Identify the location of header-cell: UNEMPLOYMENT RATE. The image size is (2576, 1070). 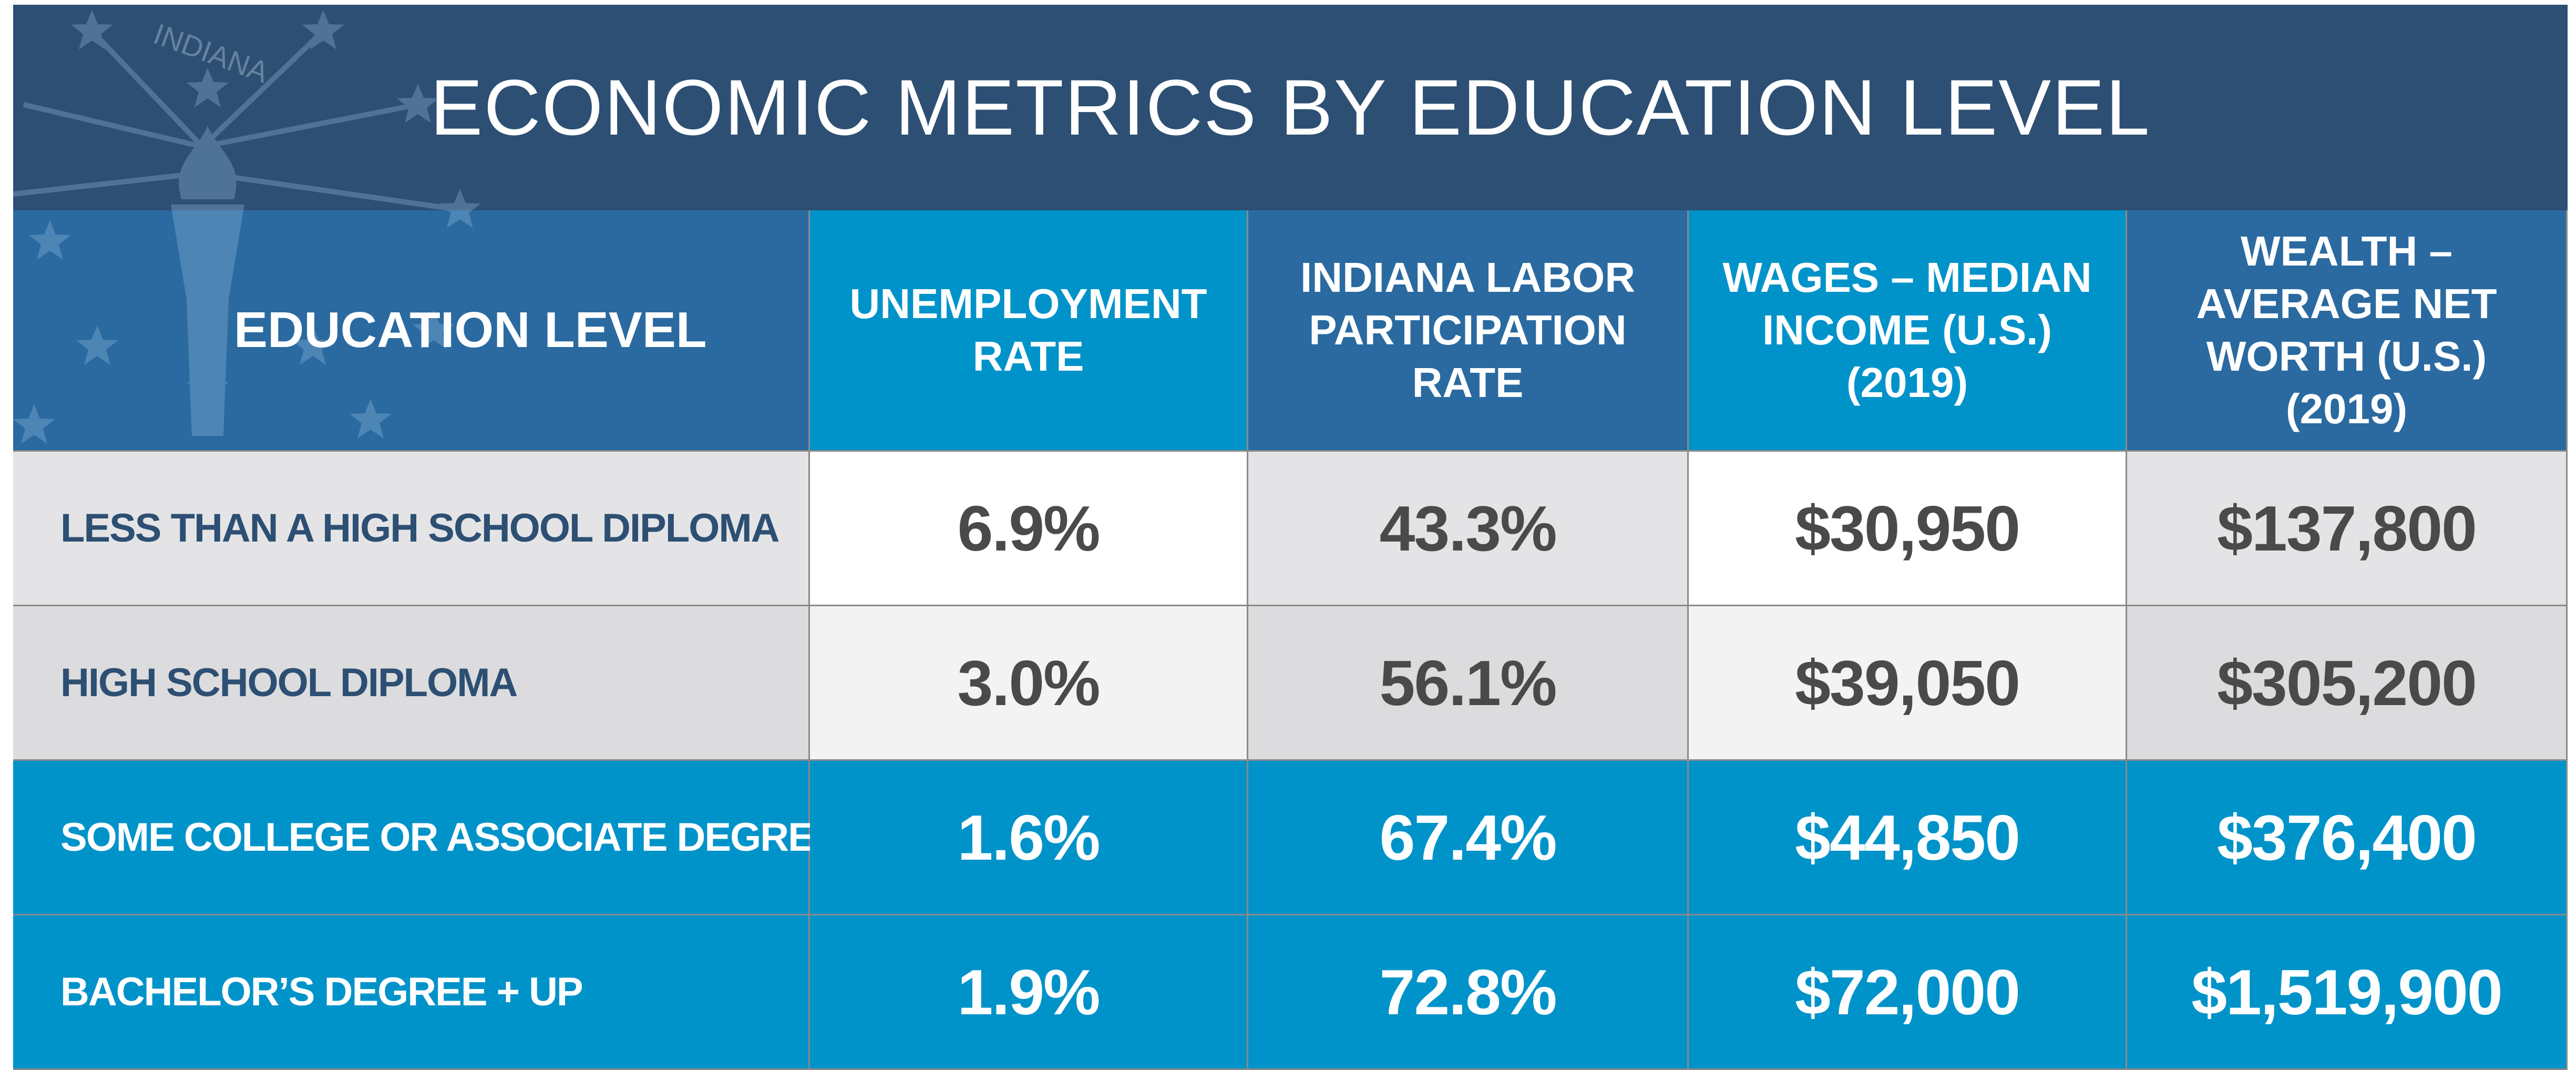
(1029, 331).